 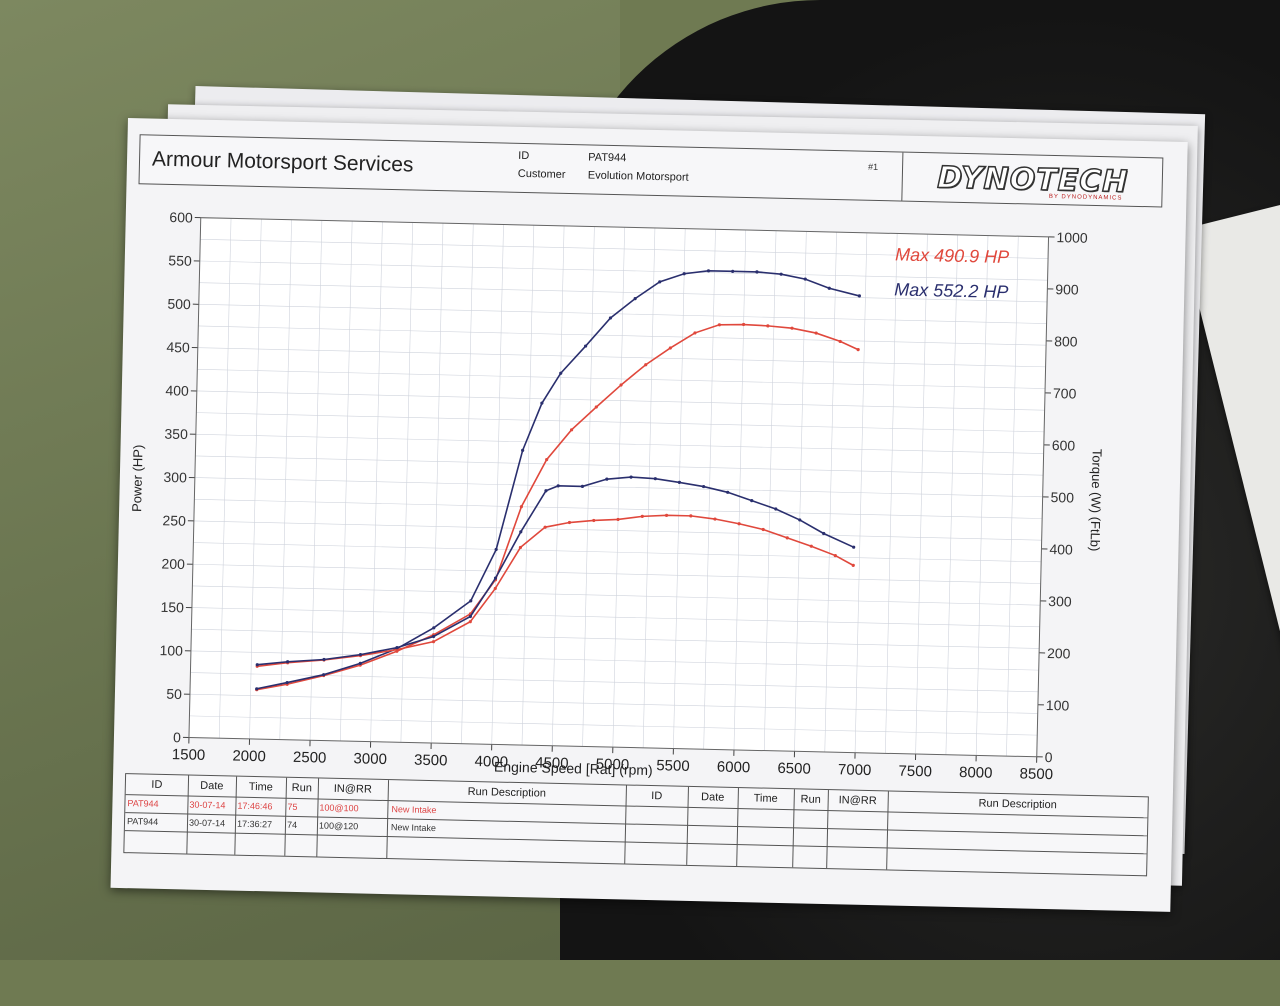 What do you see at coordinates (976, 773) in the screenshot?
I see `x-tick-label: 8000` at bounding box center [976, 773].